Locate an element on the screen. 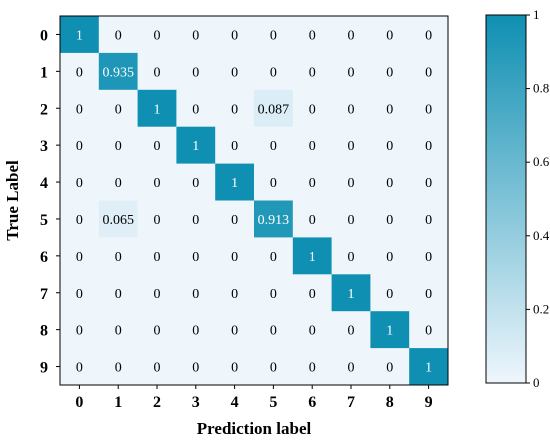 This screenshot has width=550, height=443. cell-label-r9-c7: 0 is located at coordinates (351, 368).